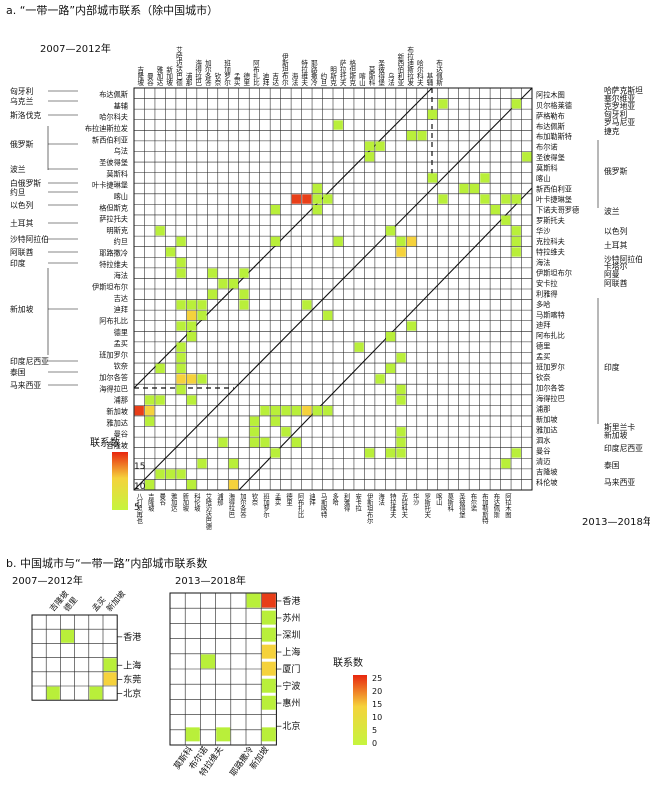  What do you see at coordinates (151, 502) in the screenshot?
I see `col-label-city: 吉隆坡` at bounding box center [151, 502].